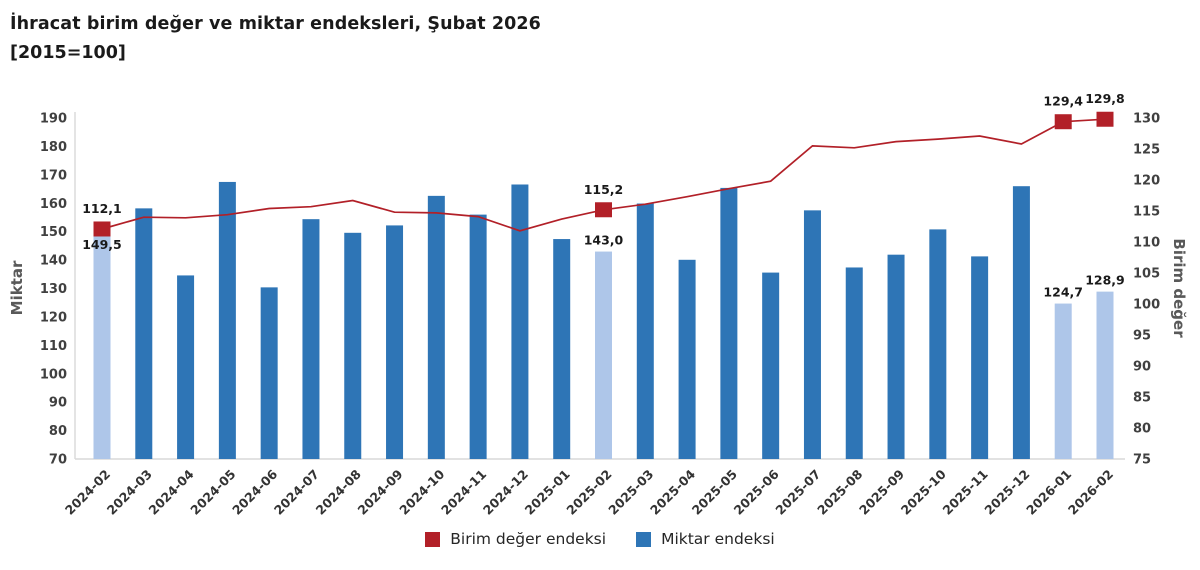 This screenshot has height=570, width=1200. Describe the element at coordinates (1146, 150) in the screenshot. I see `right-axis-tick-125: 125` at that location.